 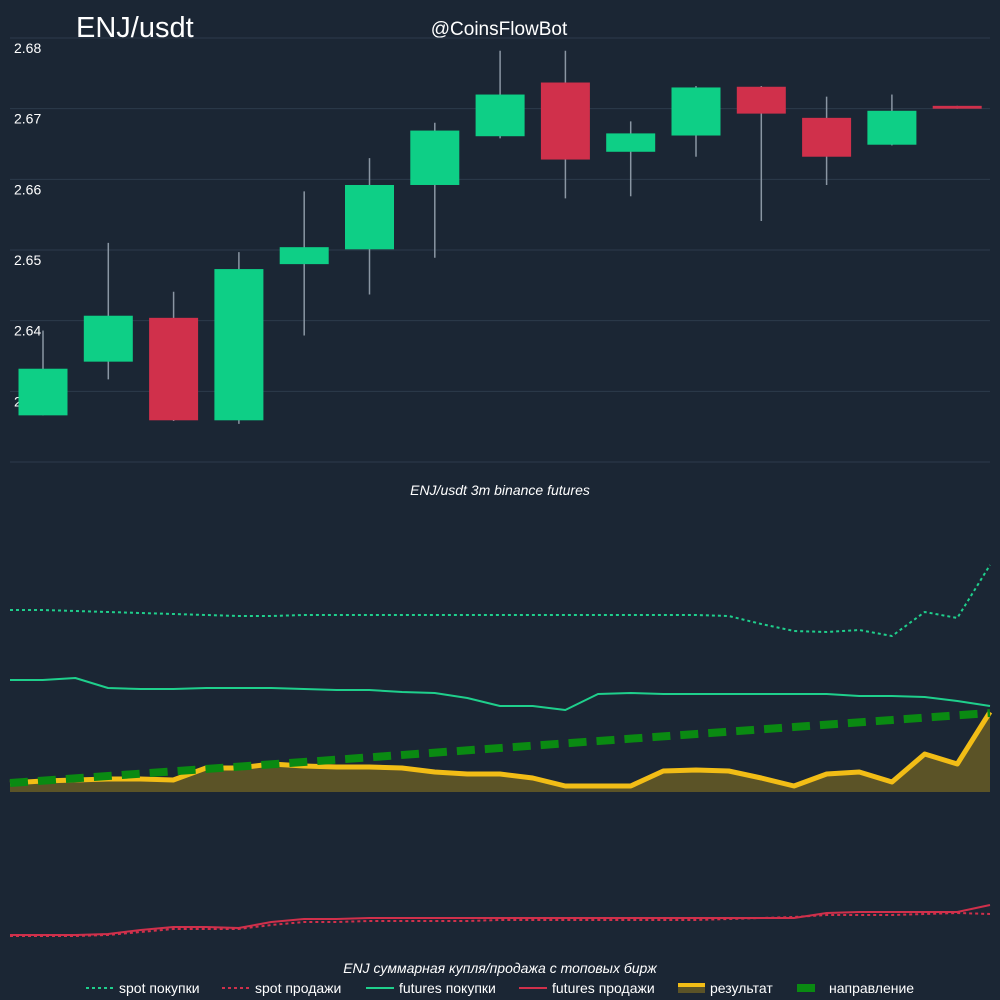 I want to click on legend-label: spot покупки, so click(x=159, y=988).